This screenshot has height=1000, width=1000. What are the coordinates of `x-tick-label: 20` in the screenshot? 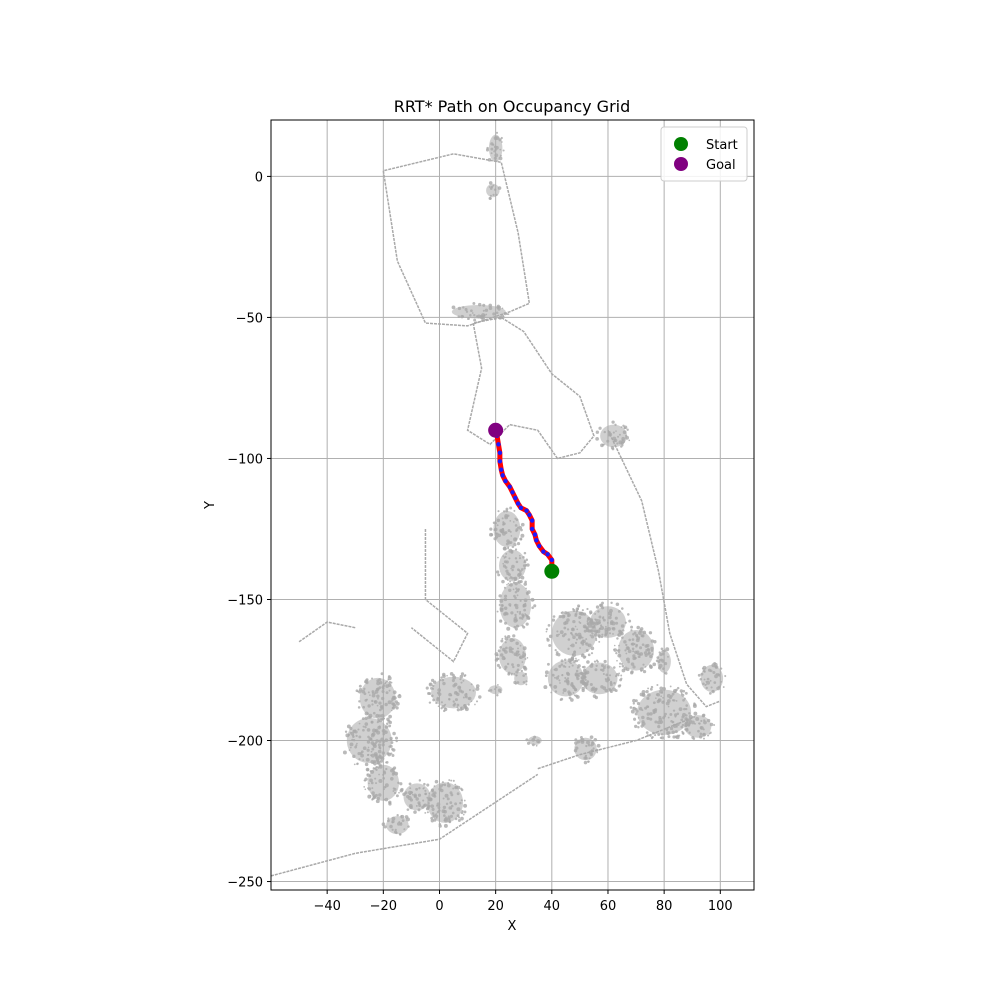 It's located at (495, 906).